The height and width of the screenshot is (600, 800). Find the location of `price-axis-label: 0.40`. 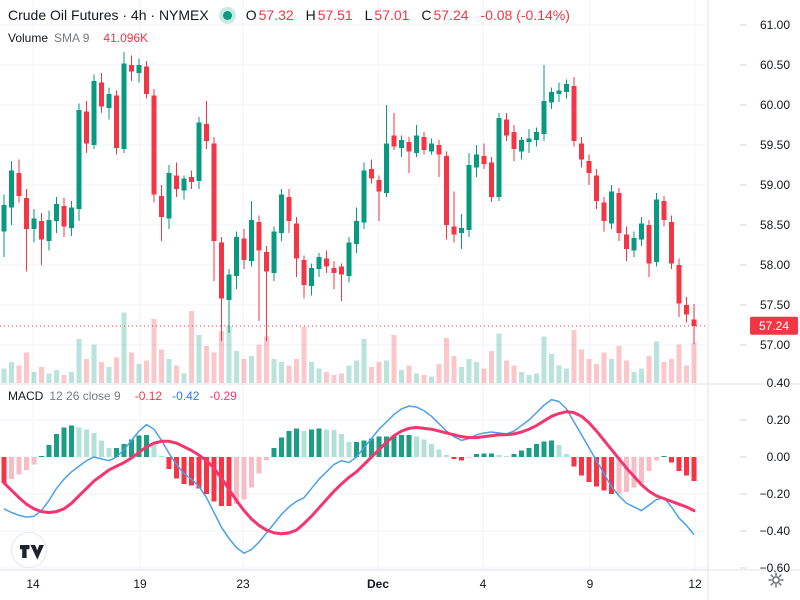

price-axis-label: 0.40 is located at coordinates (778, 383).